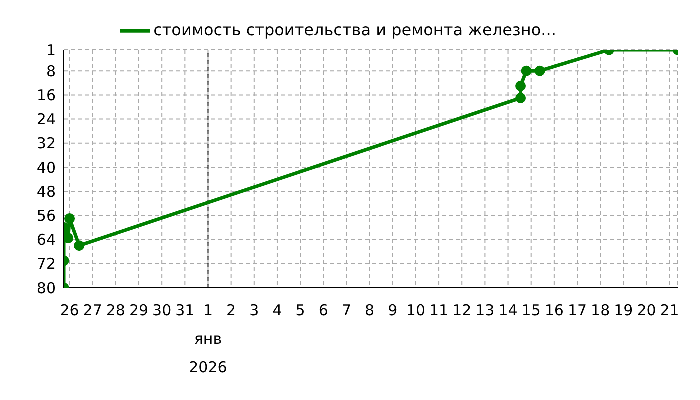 The height and width of the screenshot is (400, 700). Describe the element at coordinates (416, 311) in the screenshot. I see `x-tick-label: 10` at that location.